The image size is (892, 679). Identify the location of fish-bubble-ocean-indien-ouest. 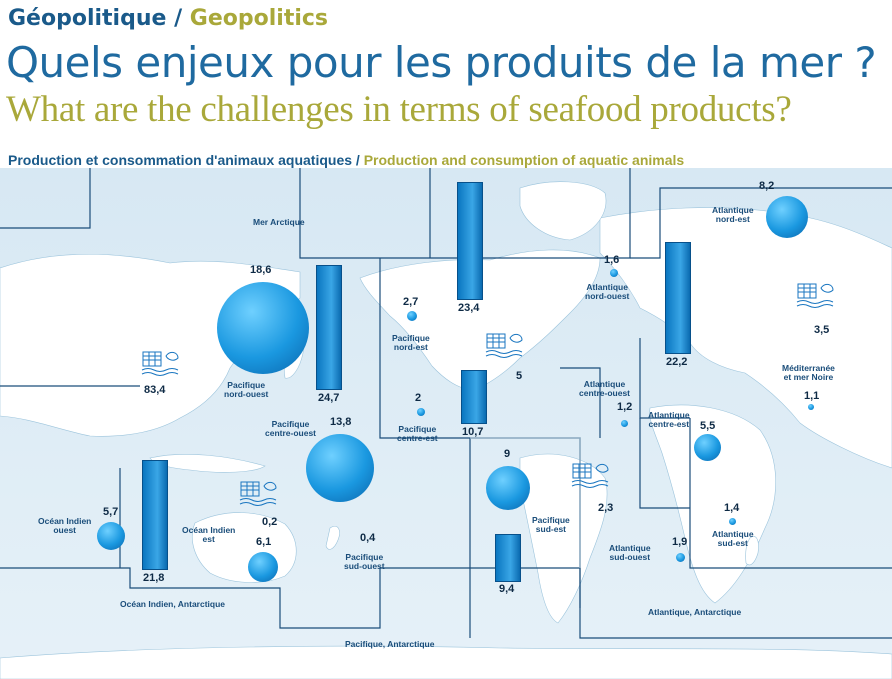
(111, 536).